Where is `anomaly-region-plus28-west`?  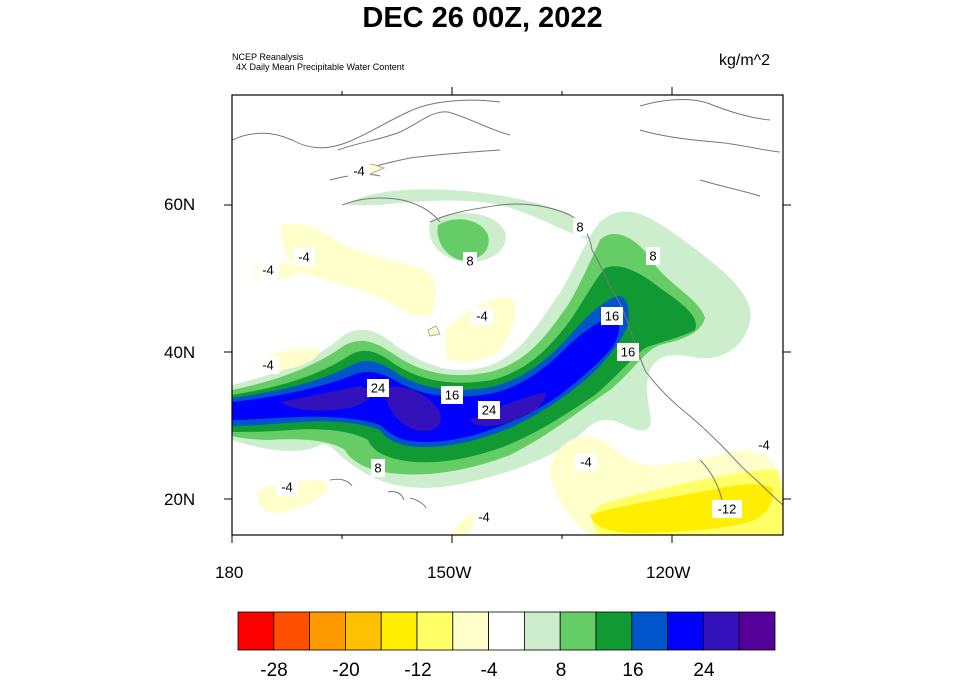 anomaly-region-plus28-west is located at coordinates (326, 398).